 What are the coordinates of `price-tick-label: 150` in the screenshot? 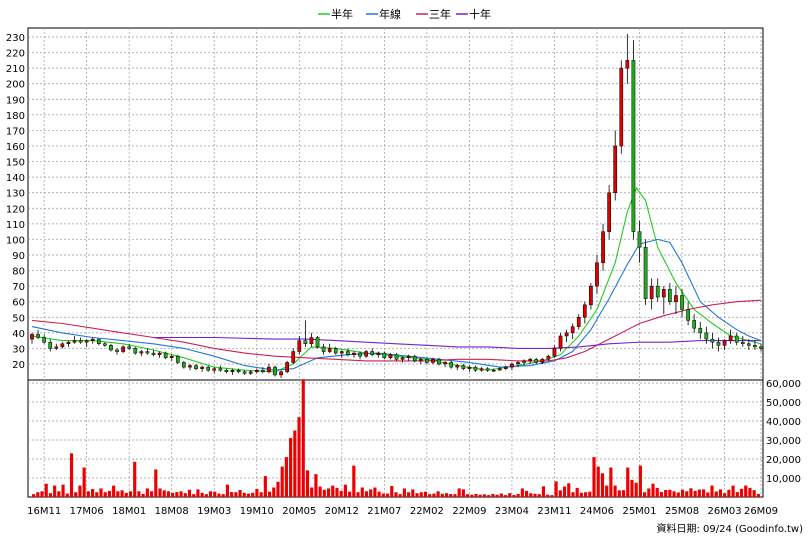 It's located at (15, 163).